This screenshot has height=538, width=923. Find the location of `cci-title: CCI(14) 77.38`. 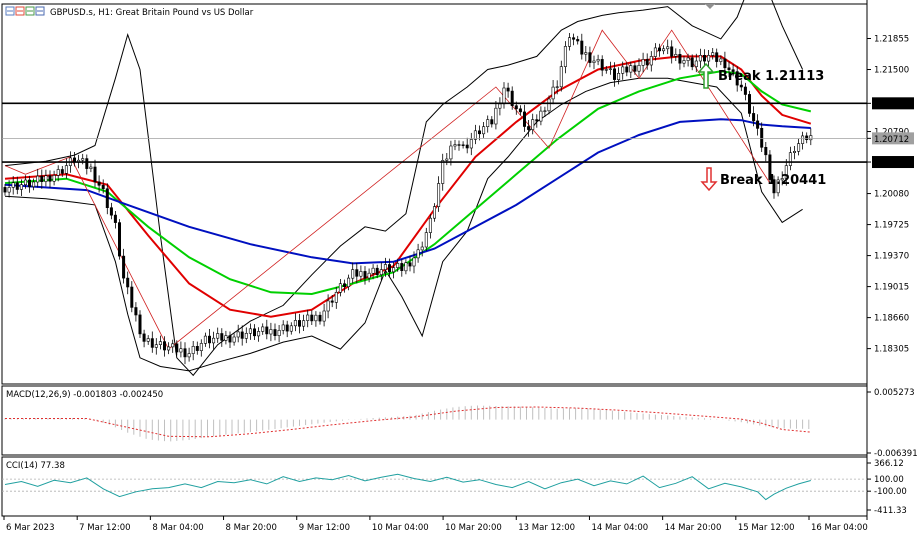

cci-title: CCI(14) 77.38 is located at coordinates (35, 466).